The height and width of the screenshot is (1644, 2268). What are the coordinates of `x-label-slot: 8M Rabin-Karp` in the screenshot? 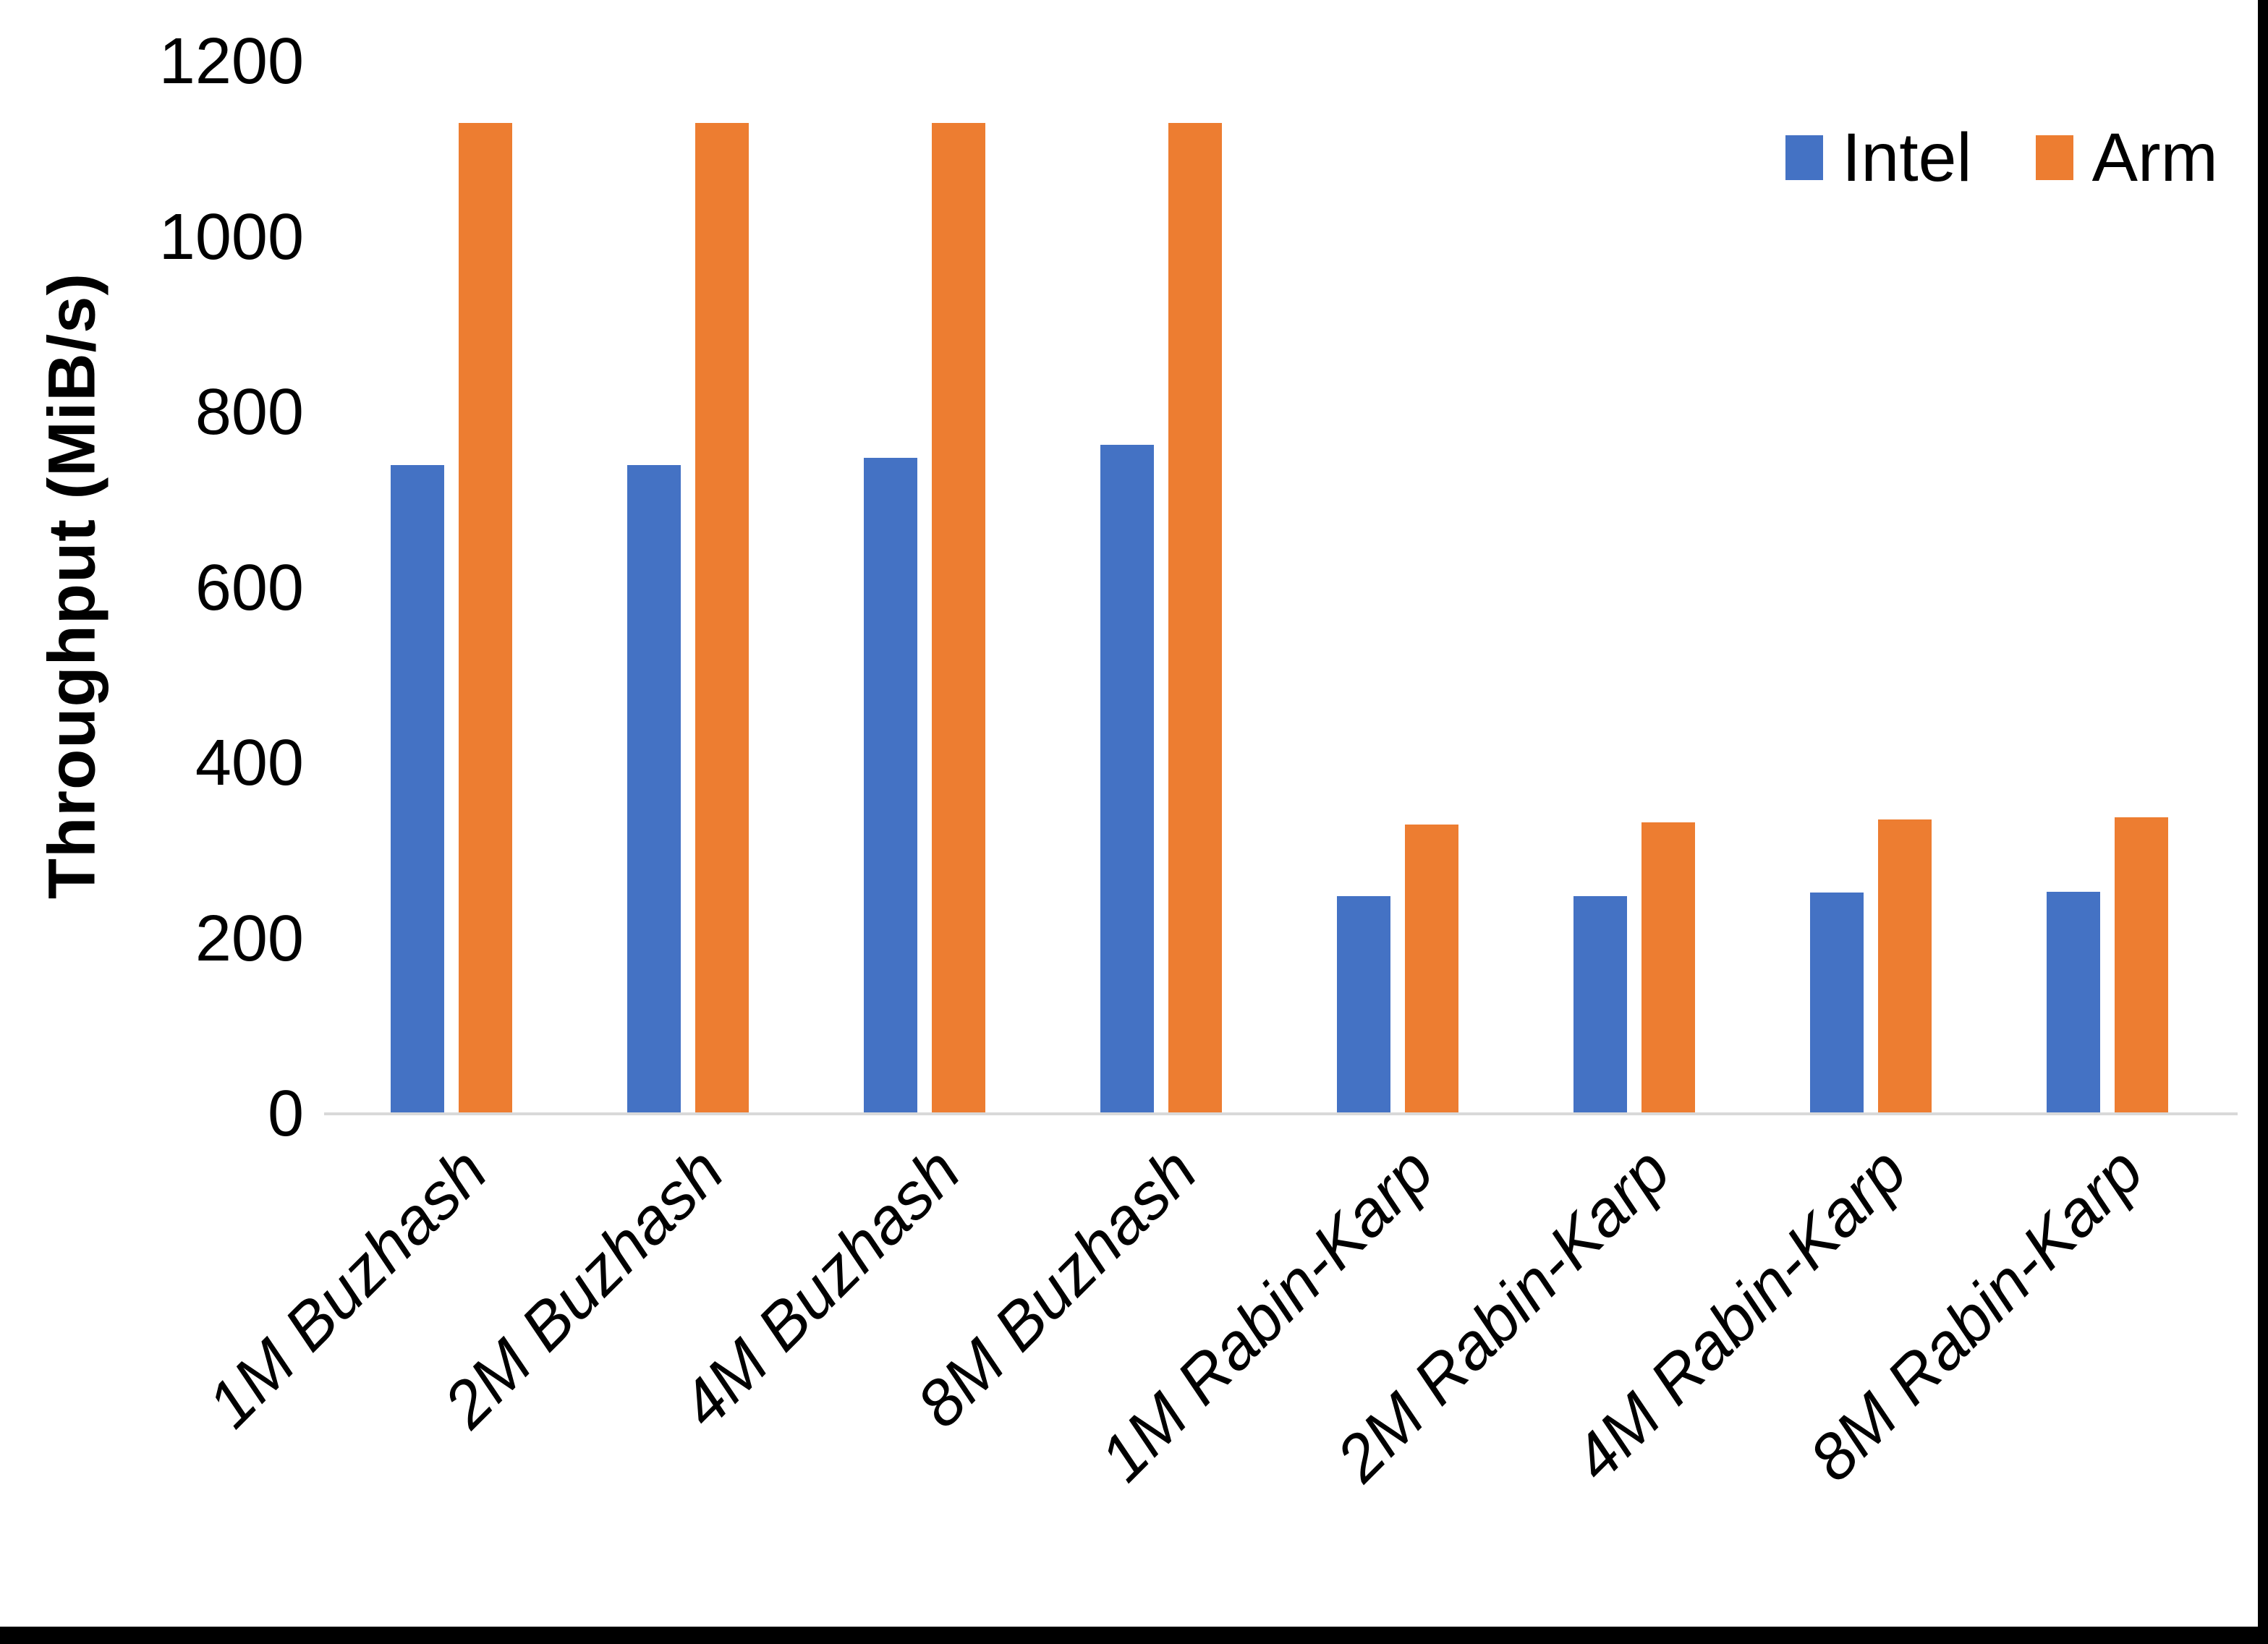 It's located at (2010, 1338).